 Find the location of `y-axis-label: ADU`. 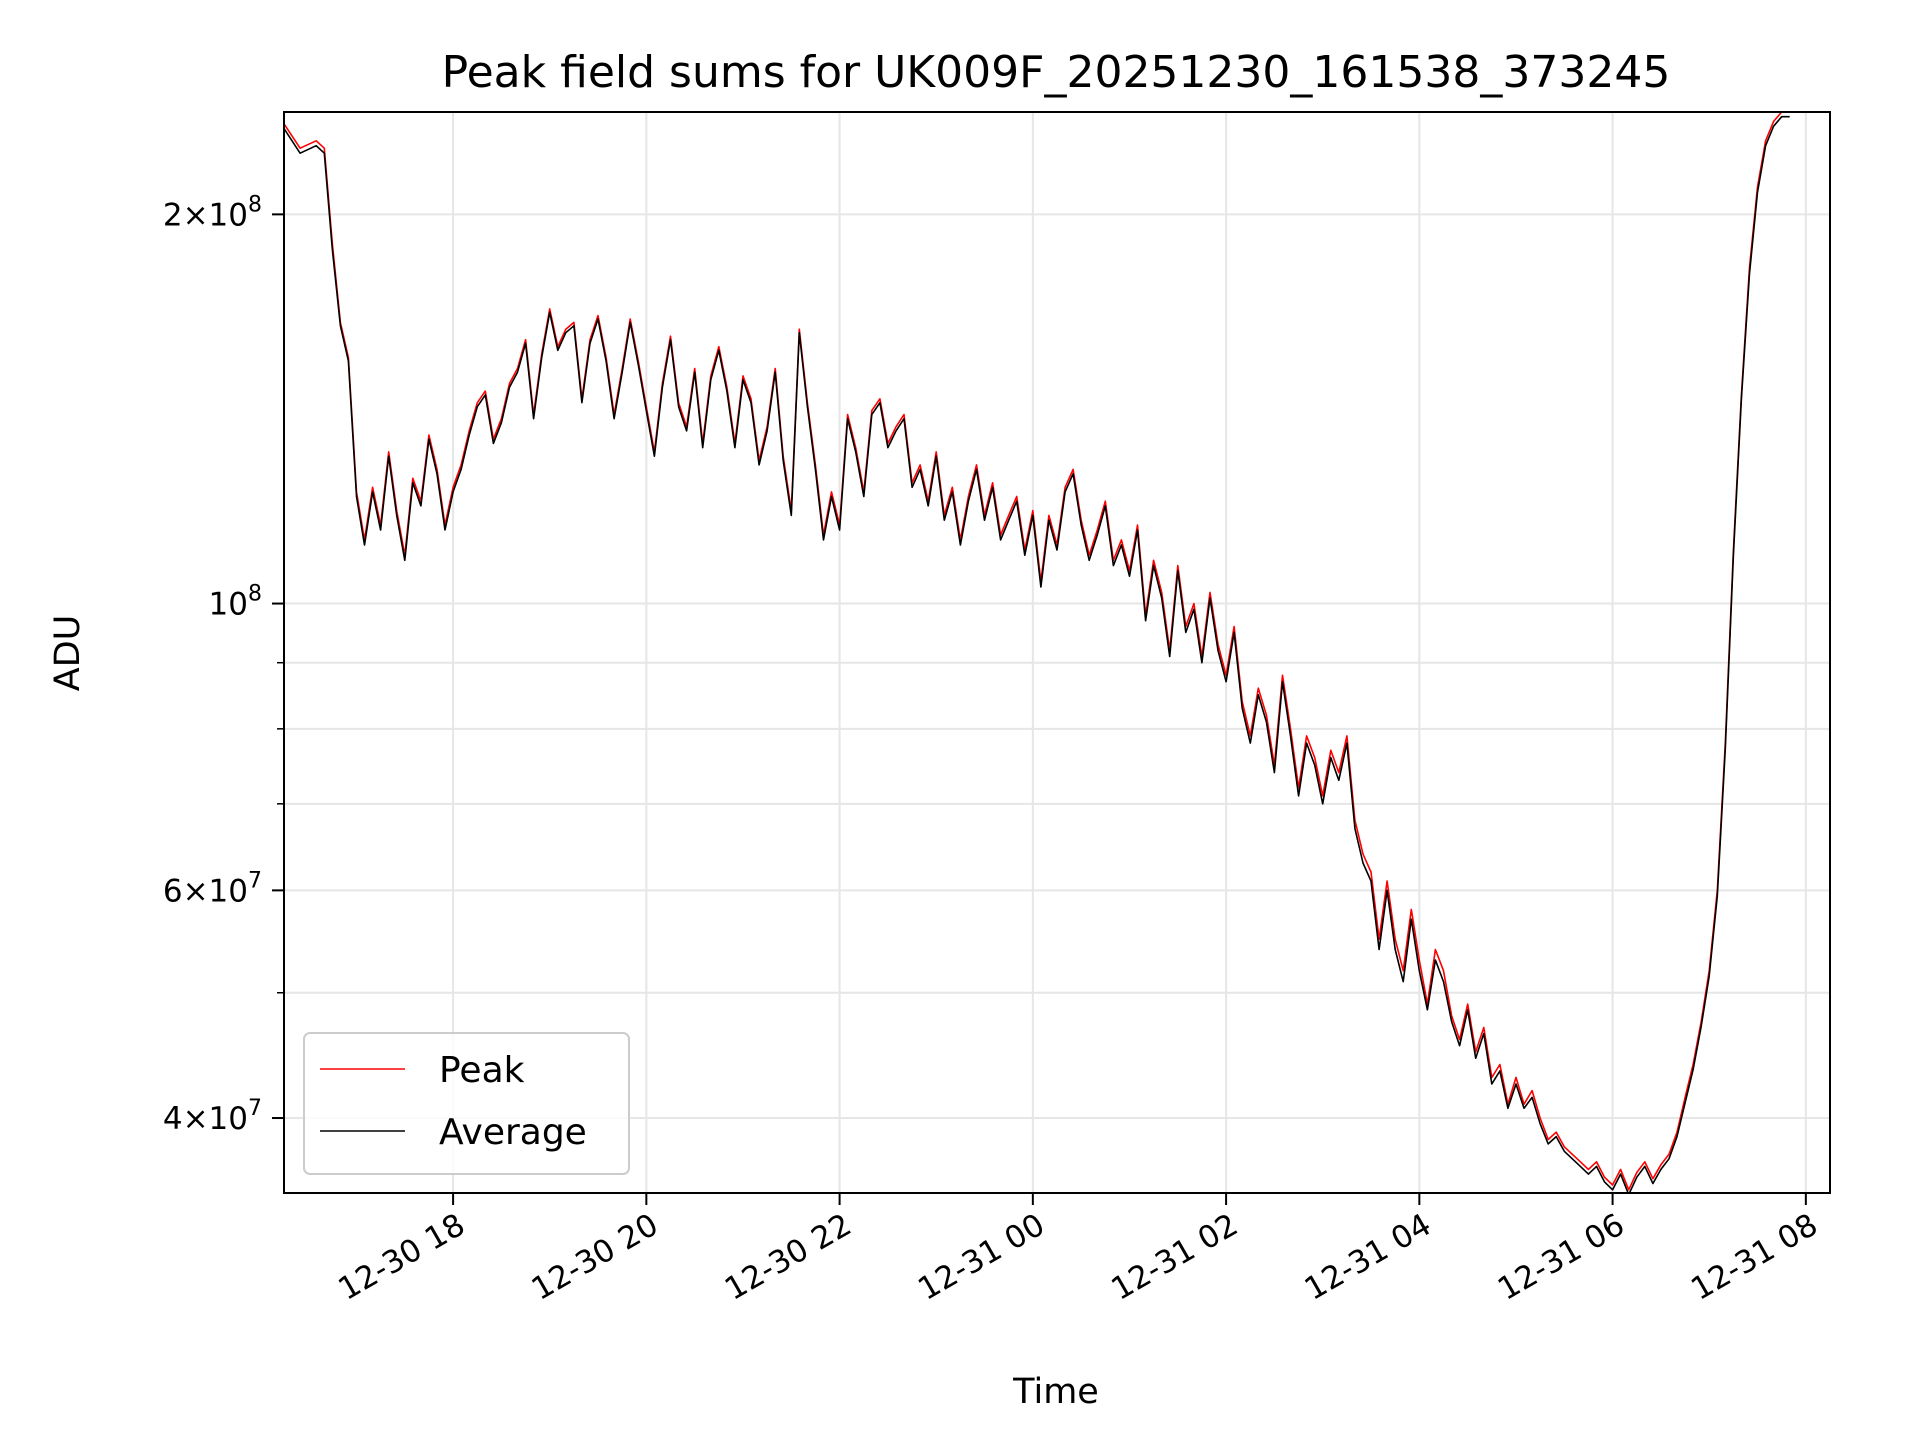

y-axis-label: ADU is located at coordinates (68, 653).